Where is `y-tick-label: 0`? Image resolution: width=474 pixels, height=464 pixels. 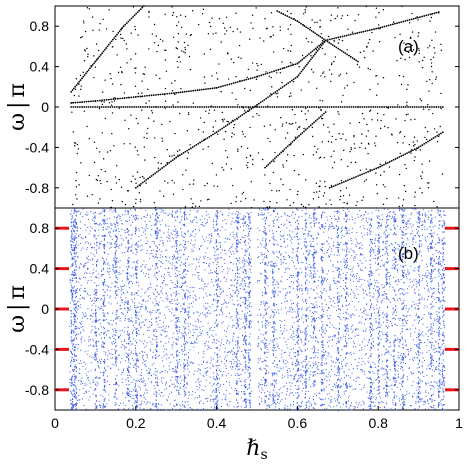
y-tick-label: 0 is located at coordinates (45, 107).